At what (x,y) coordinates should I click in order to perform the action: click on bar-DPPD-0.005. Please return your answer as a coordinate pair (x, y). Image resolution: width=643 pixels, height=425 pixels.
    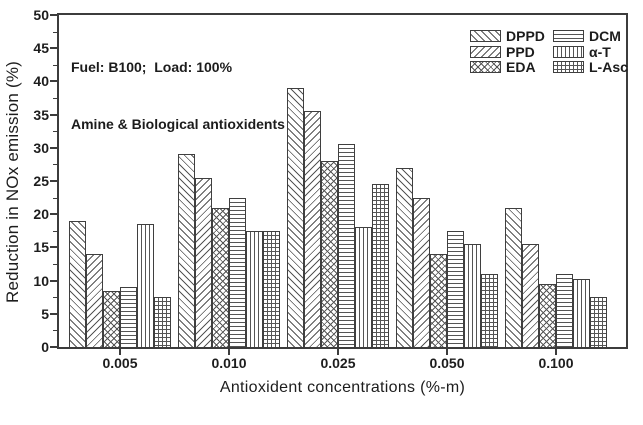
    Looking at the image, I should click on (77, 284).